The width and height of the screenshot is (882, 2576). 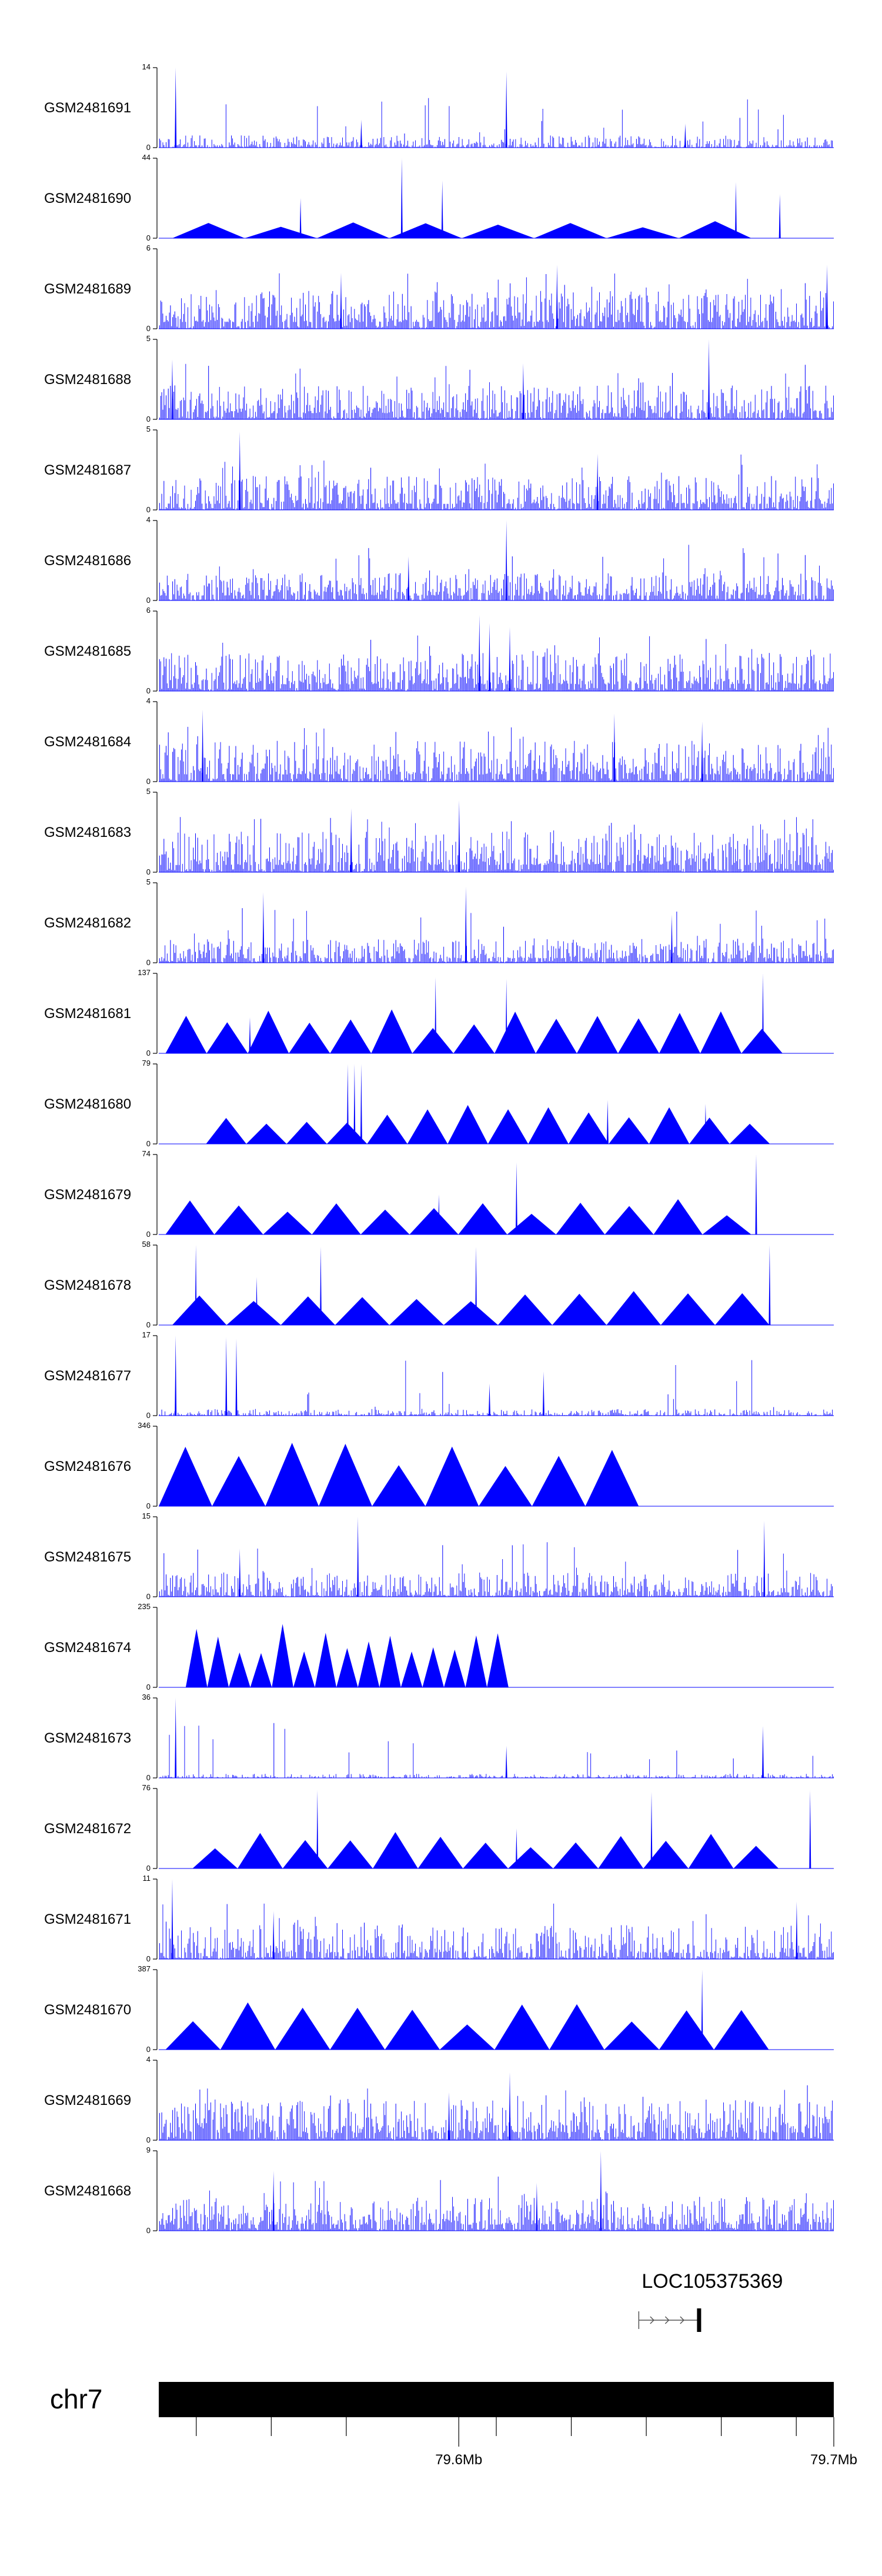 I want to click on gene-annotation: LOC105375369, so click(x=710, y=2301).